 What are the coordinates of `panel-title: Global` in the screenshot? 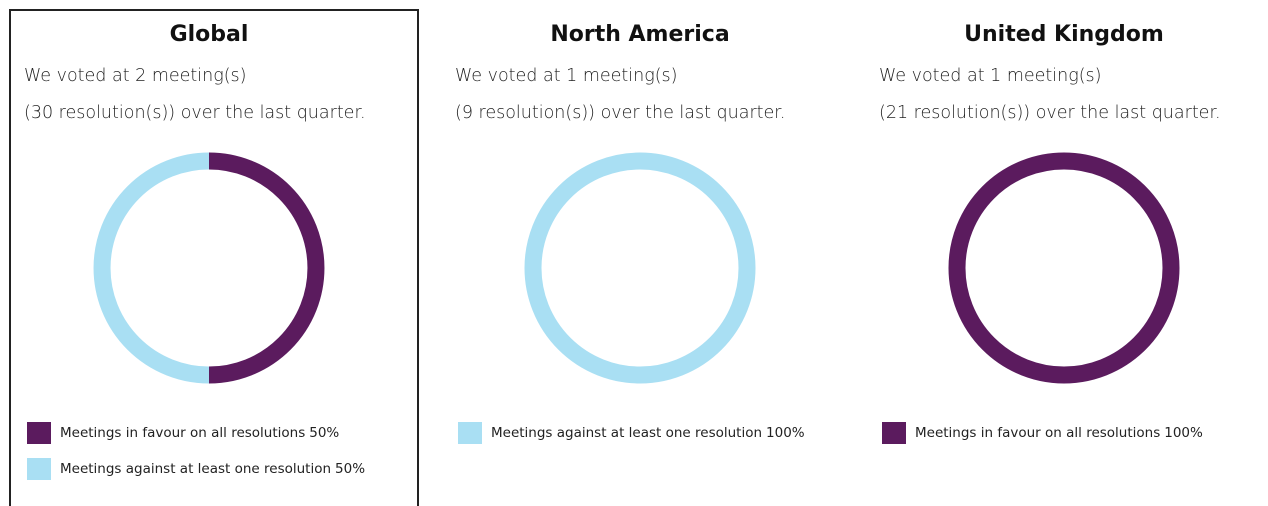 It's located at (209, 34).